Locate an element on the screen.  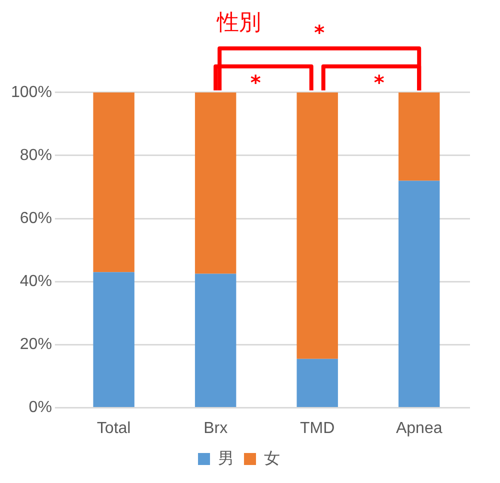
y-tick-label: 60% is located at coordinates (36, 218).